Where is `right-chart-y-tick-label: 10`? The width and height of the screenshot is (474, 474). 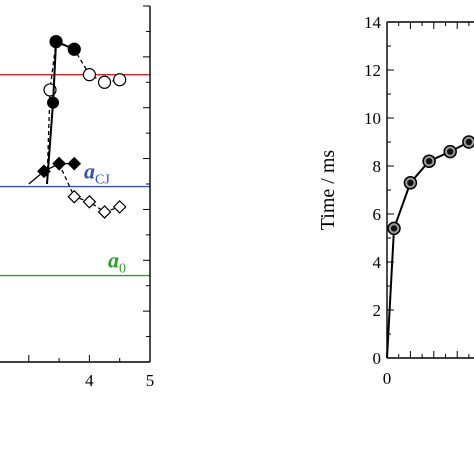 right-chart-y-tick-label: 10 is located at coordinates (372, 118).